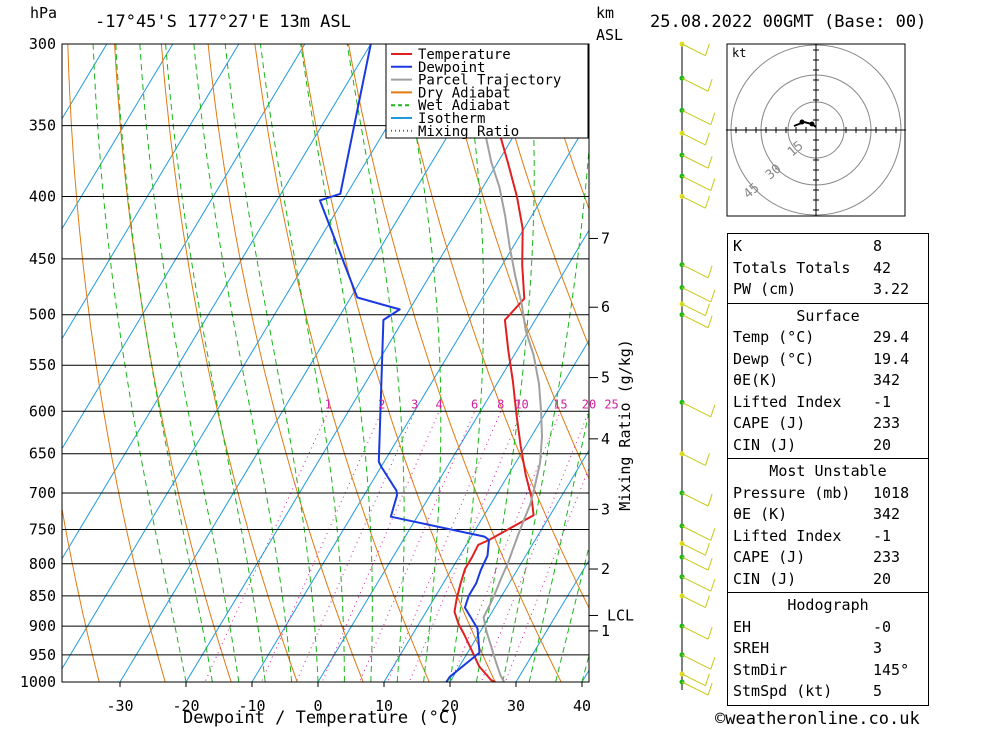 The width and height of the screenshot is (1000, 733). Describe the element at coordinates (828, 338) in the screenshot. I see `table-row: Temp (°C) 29.4` at that location.